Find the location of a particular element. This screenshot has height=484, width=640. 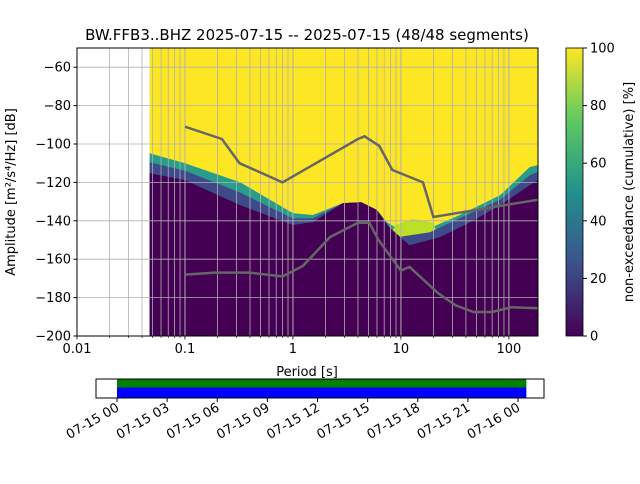

timeline-tick-label: 07-15 15 is located at coordinates (344, 421).